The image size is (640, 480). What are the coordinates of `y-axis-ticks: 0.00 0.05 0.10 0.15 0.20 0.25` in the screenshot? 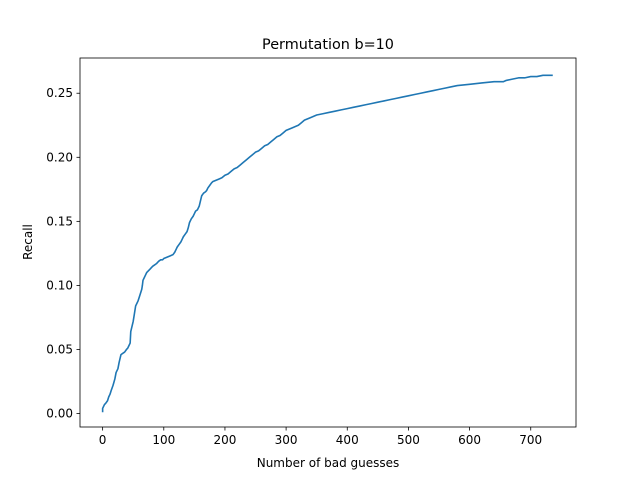 It's located at (63, 253).